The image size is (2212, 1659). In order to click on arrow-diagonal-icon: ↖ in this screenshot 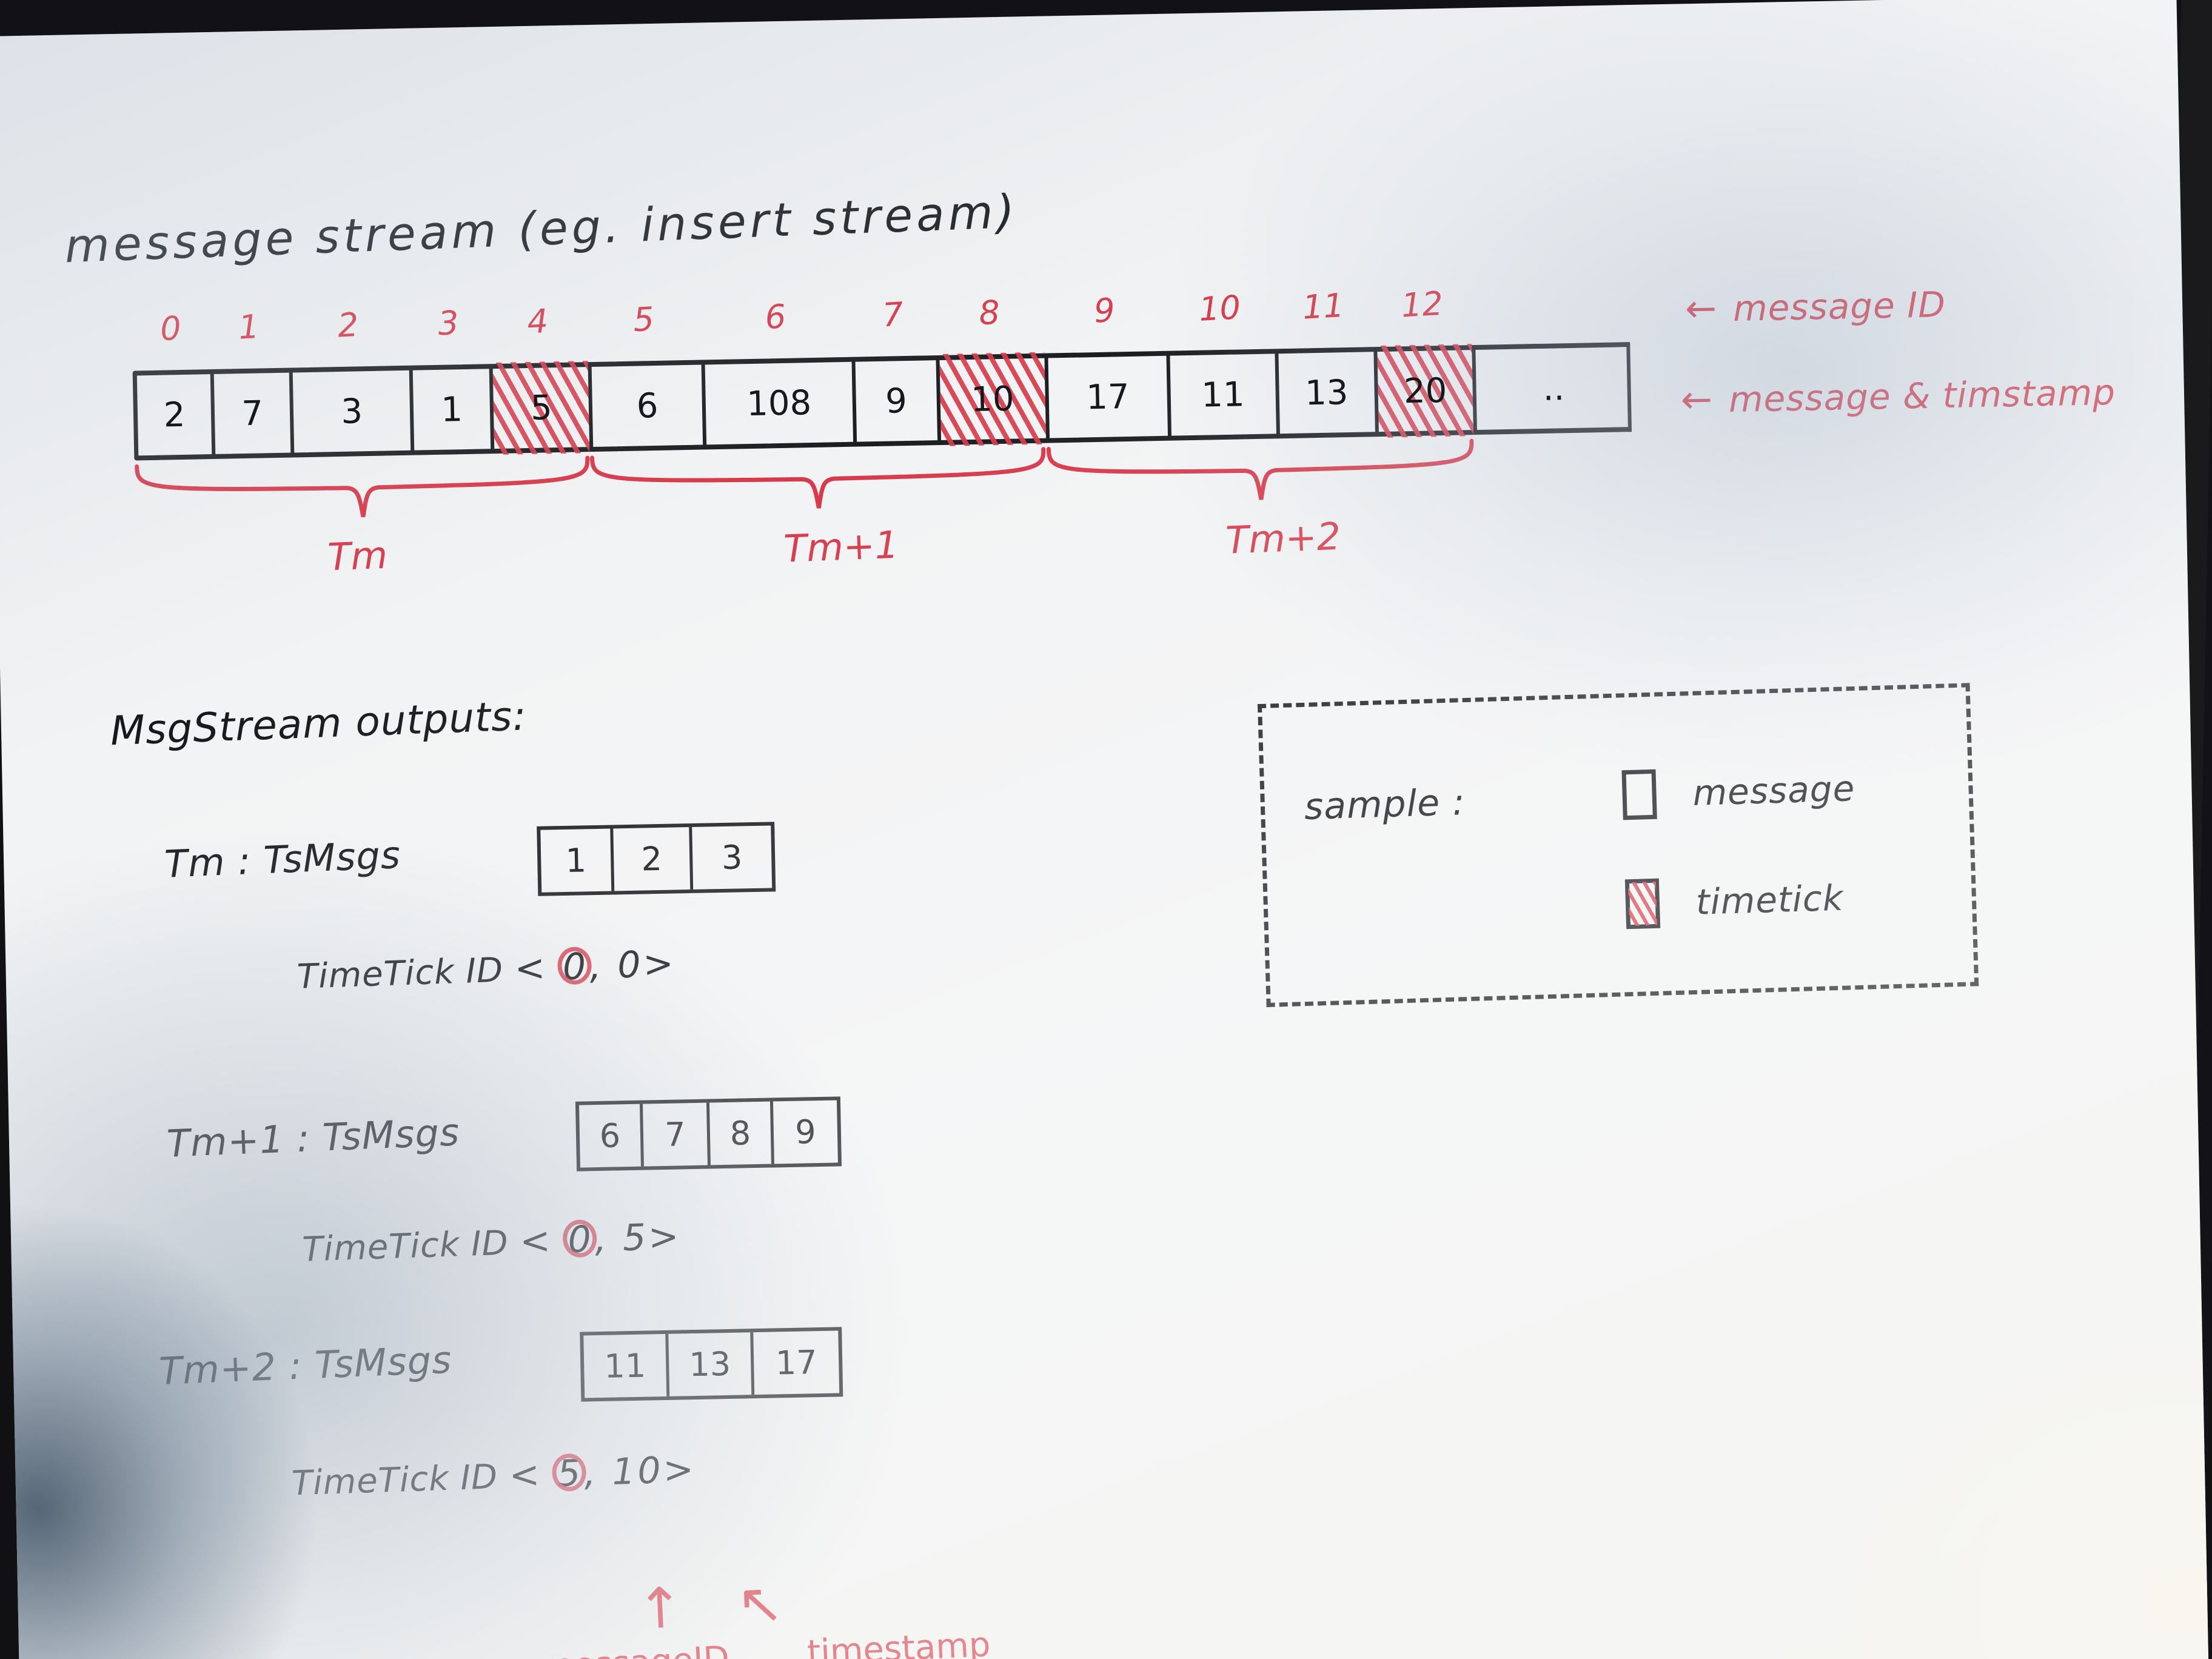, I will do `click(760, 1603)`.